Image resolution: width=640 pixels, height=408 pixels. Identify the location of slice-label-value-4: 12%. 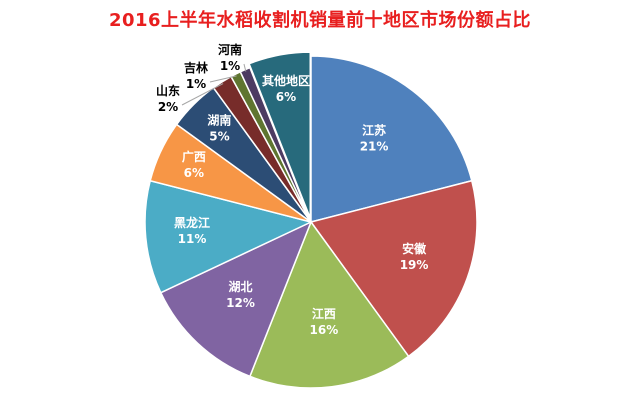
(240, 303).